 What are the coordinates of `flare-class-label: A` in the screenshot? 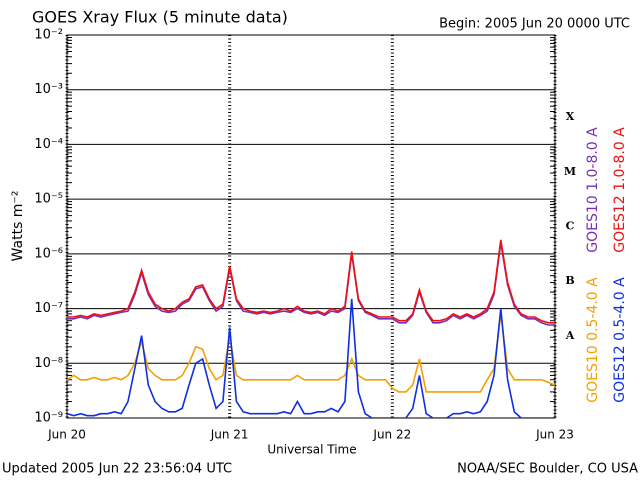 It's located at (570, 335).